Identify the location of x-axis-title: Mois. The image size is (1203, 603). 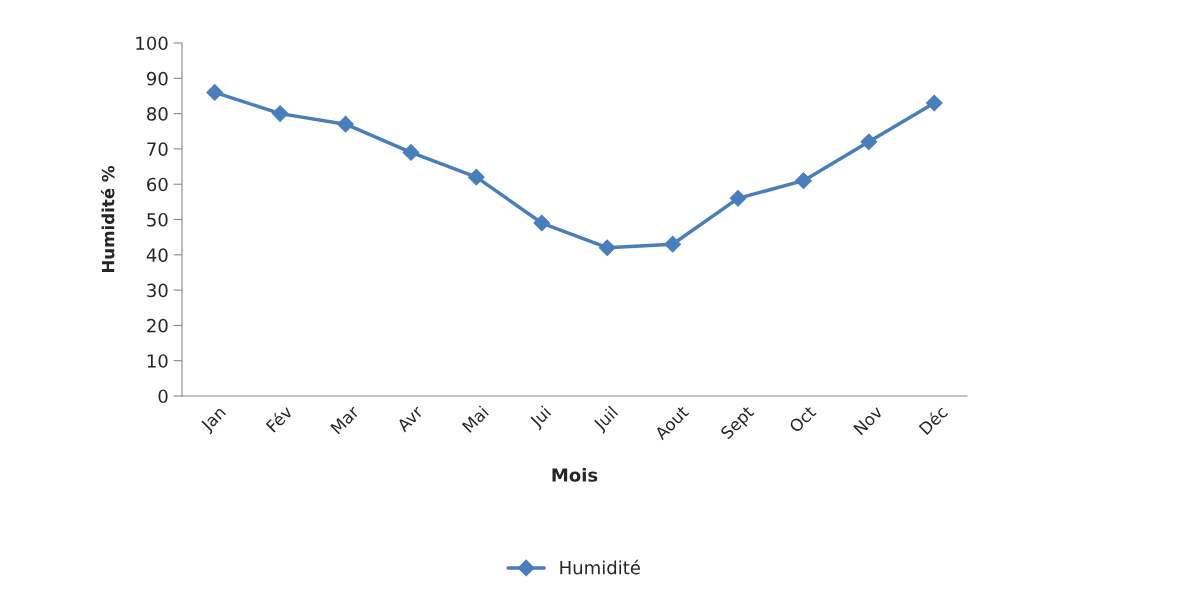
(575, 474).